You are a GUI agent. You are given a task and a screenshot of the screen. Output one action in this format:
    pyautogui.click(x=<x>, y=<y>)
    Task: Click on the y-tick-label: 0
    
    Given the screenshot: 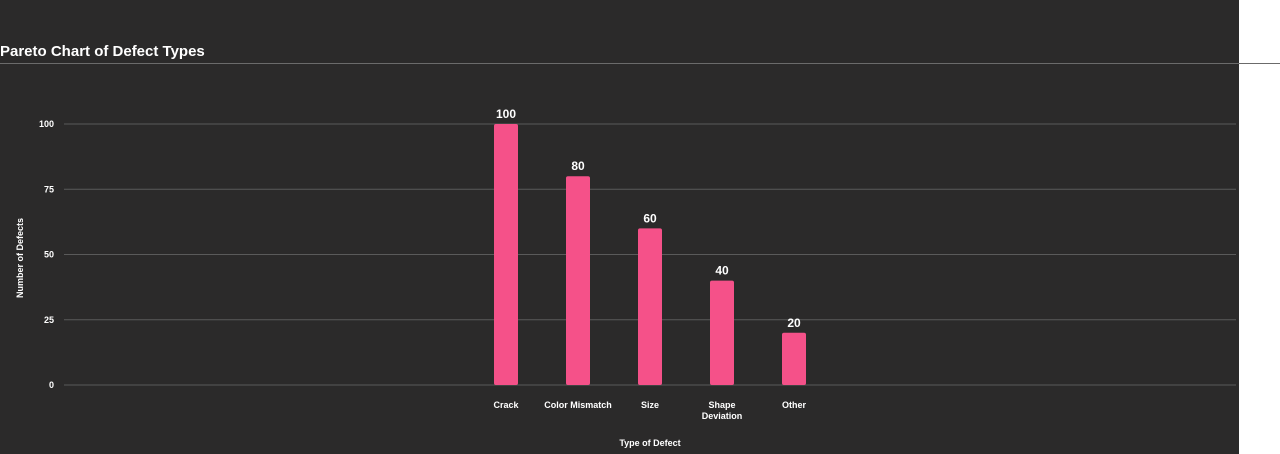 What is the action you would take?
    pyautogui.click(x=51, y=385)
    